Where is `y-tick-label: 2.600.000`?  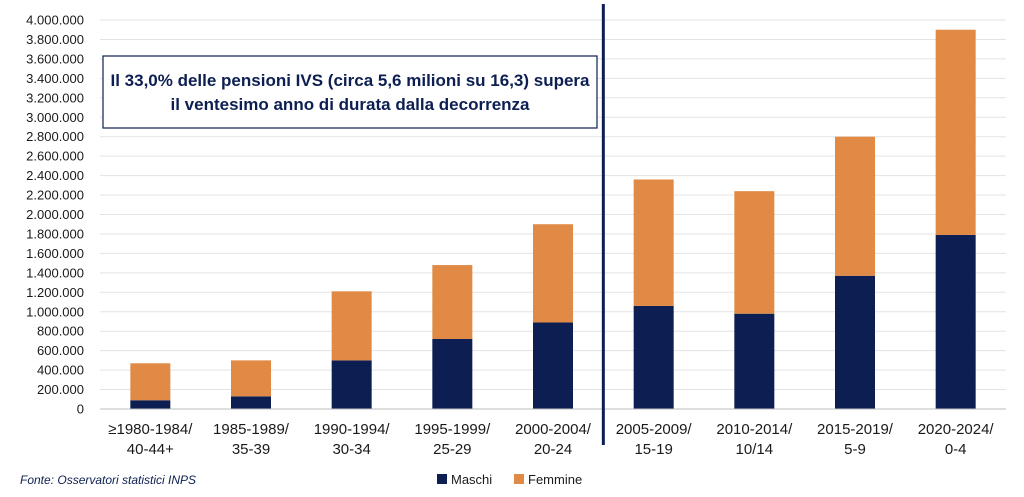 y-tick-label: 2.600.000 is located at coordinates (55, 156).